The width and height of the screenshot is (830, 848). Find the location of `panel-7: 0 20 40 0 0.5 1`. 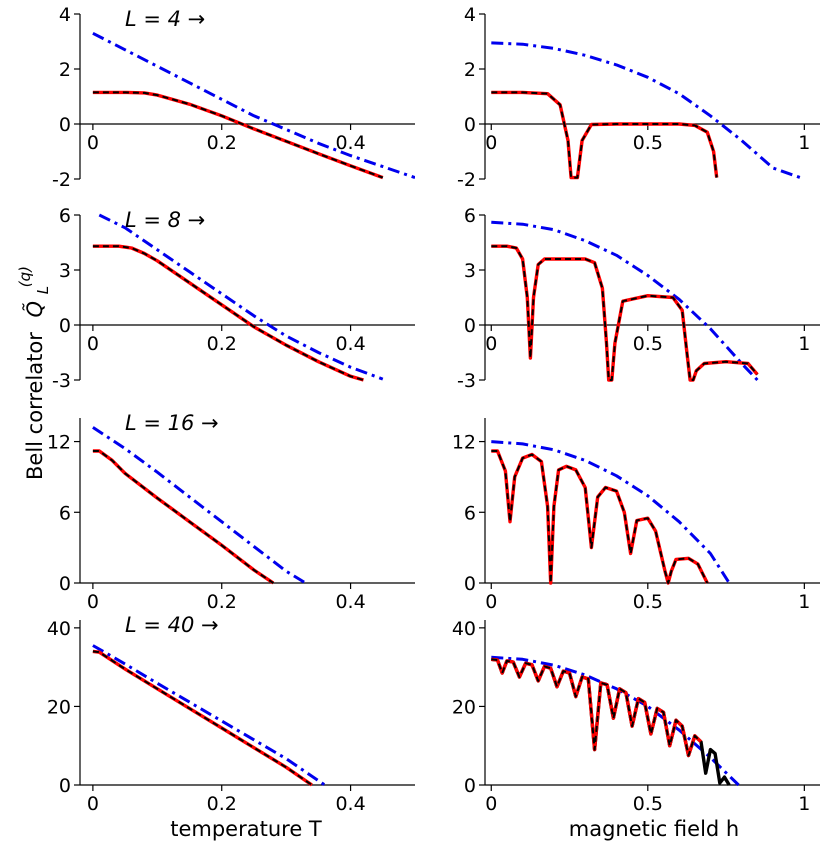

panel-7: 0 20 40 0 0.5 1 is located at coordinates (636, 716).